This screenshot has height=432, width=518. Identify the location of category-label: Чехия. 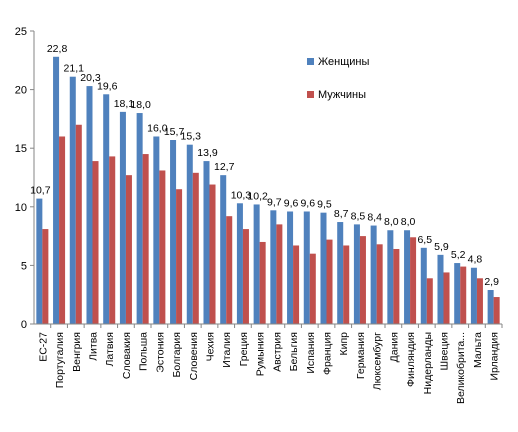
(211, 346).